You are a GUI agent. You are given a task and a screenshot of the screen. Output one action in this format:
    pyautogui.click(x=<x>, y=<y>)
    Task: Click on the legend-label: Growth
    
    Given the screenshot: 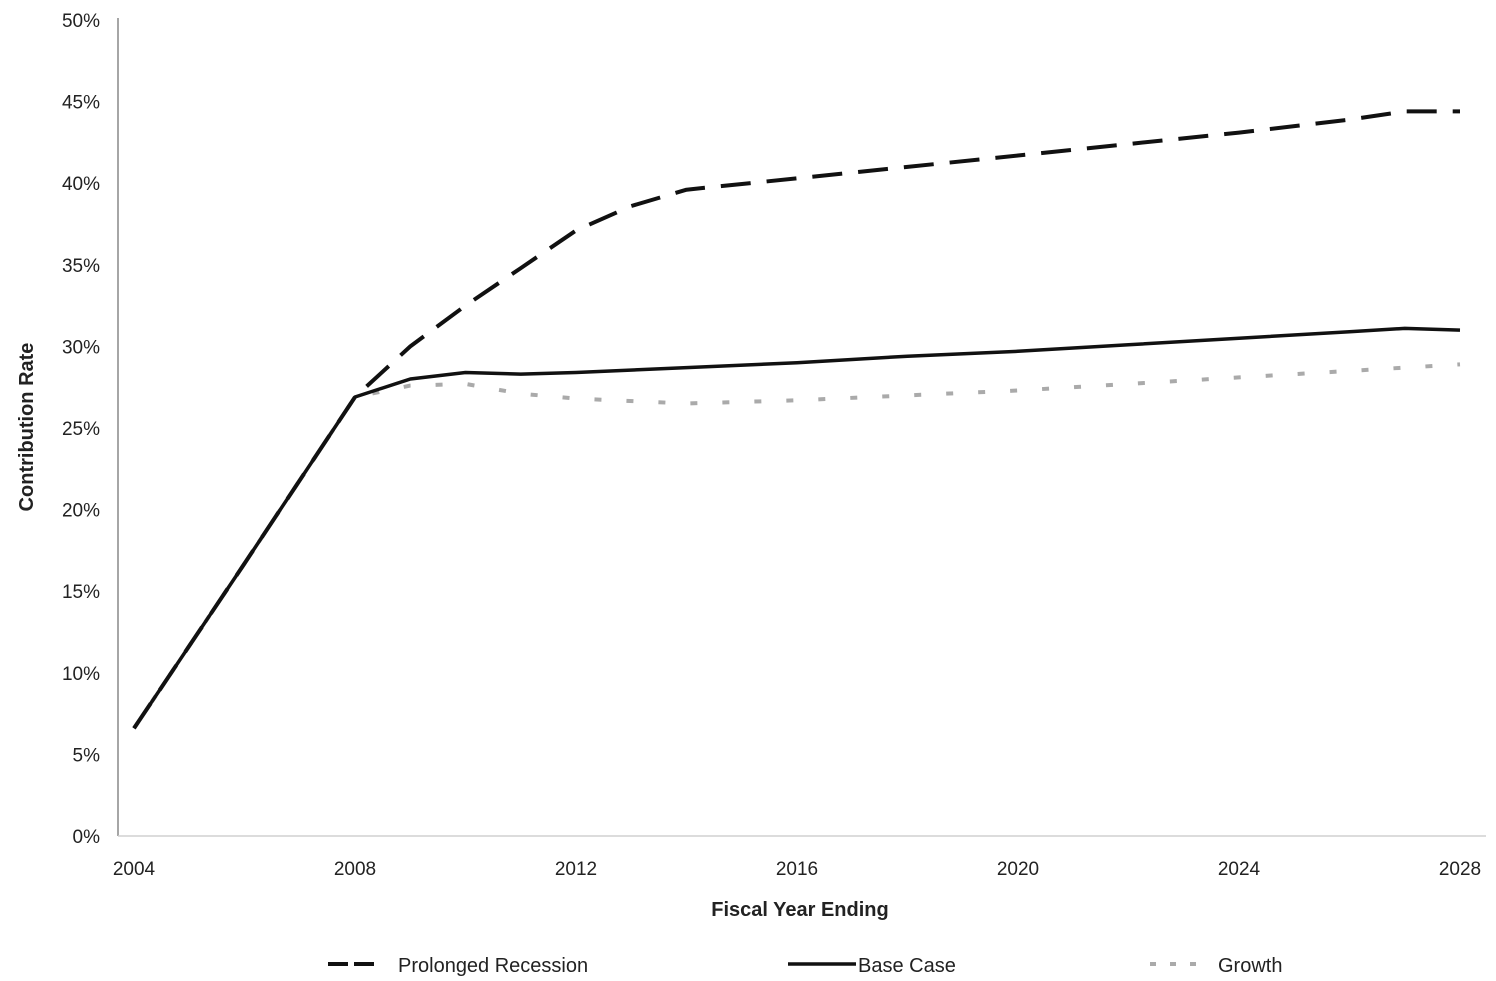 What is the action you would take?
    pyautogui.click(x=1250, y=966)
    